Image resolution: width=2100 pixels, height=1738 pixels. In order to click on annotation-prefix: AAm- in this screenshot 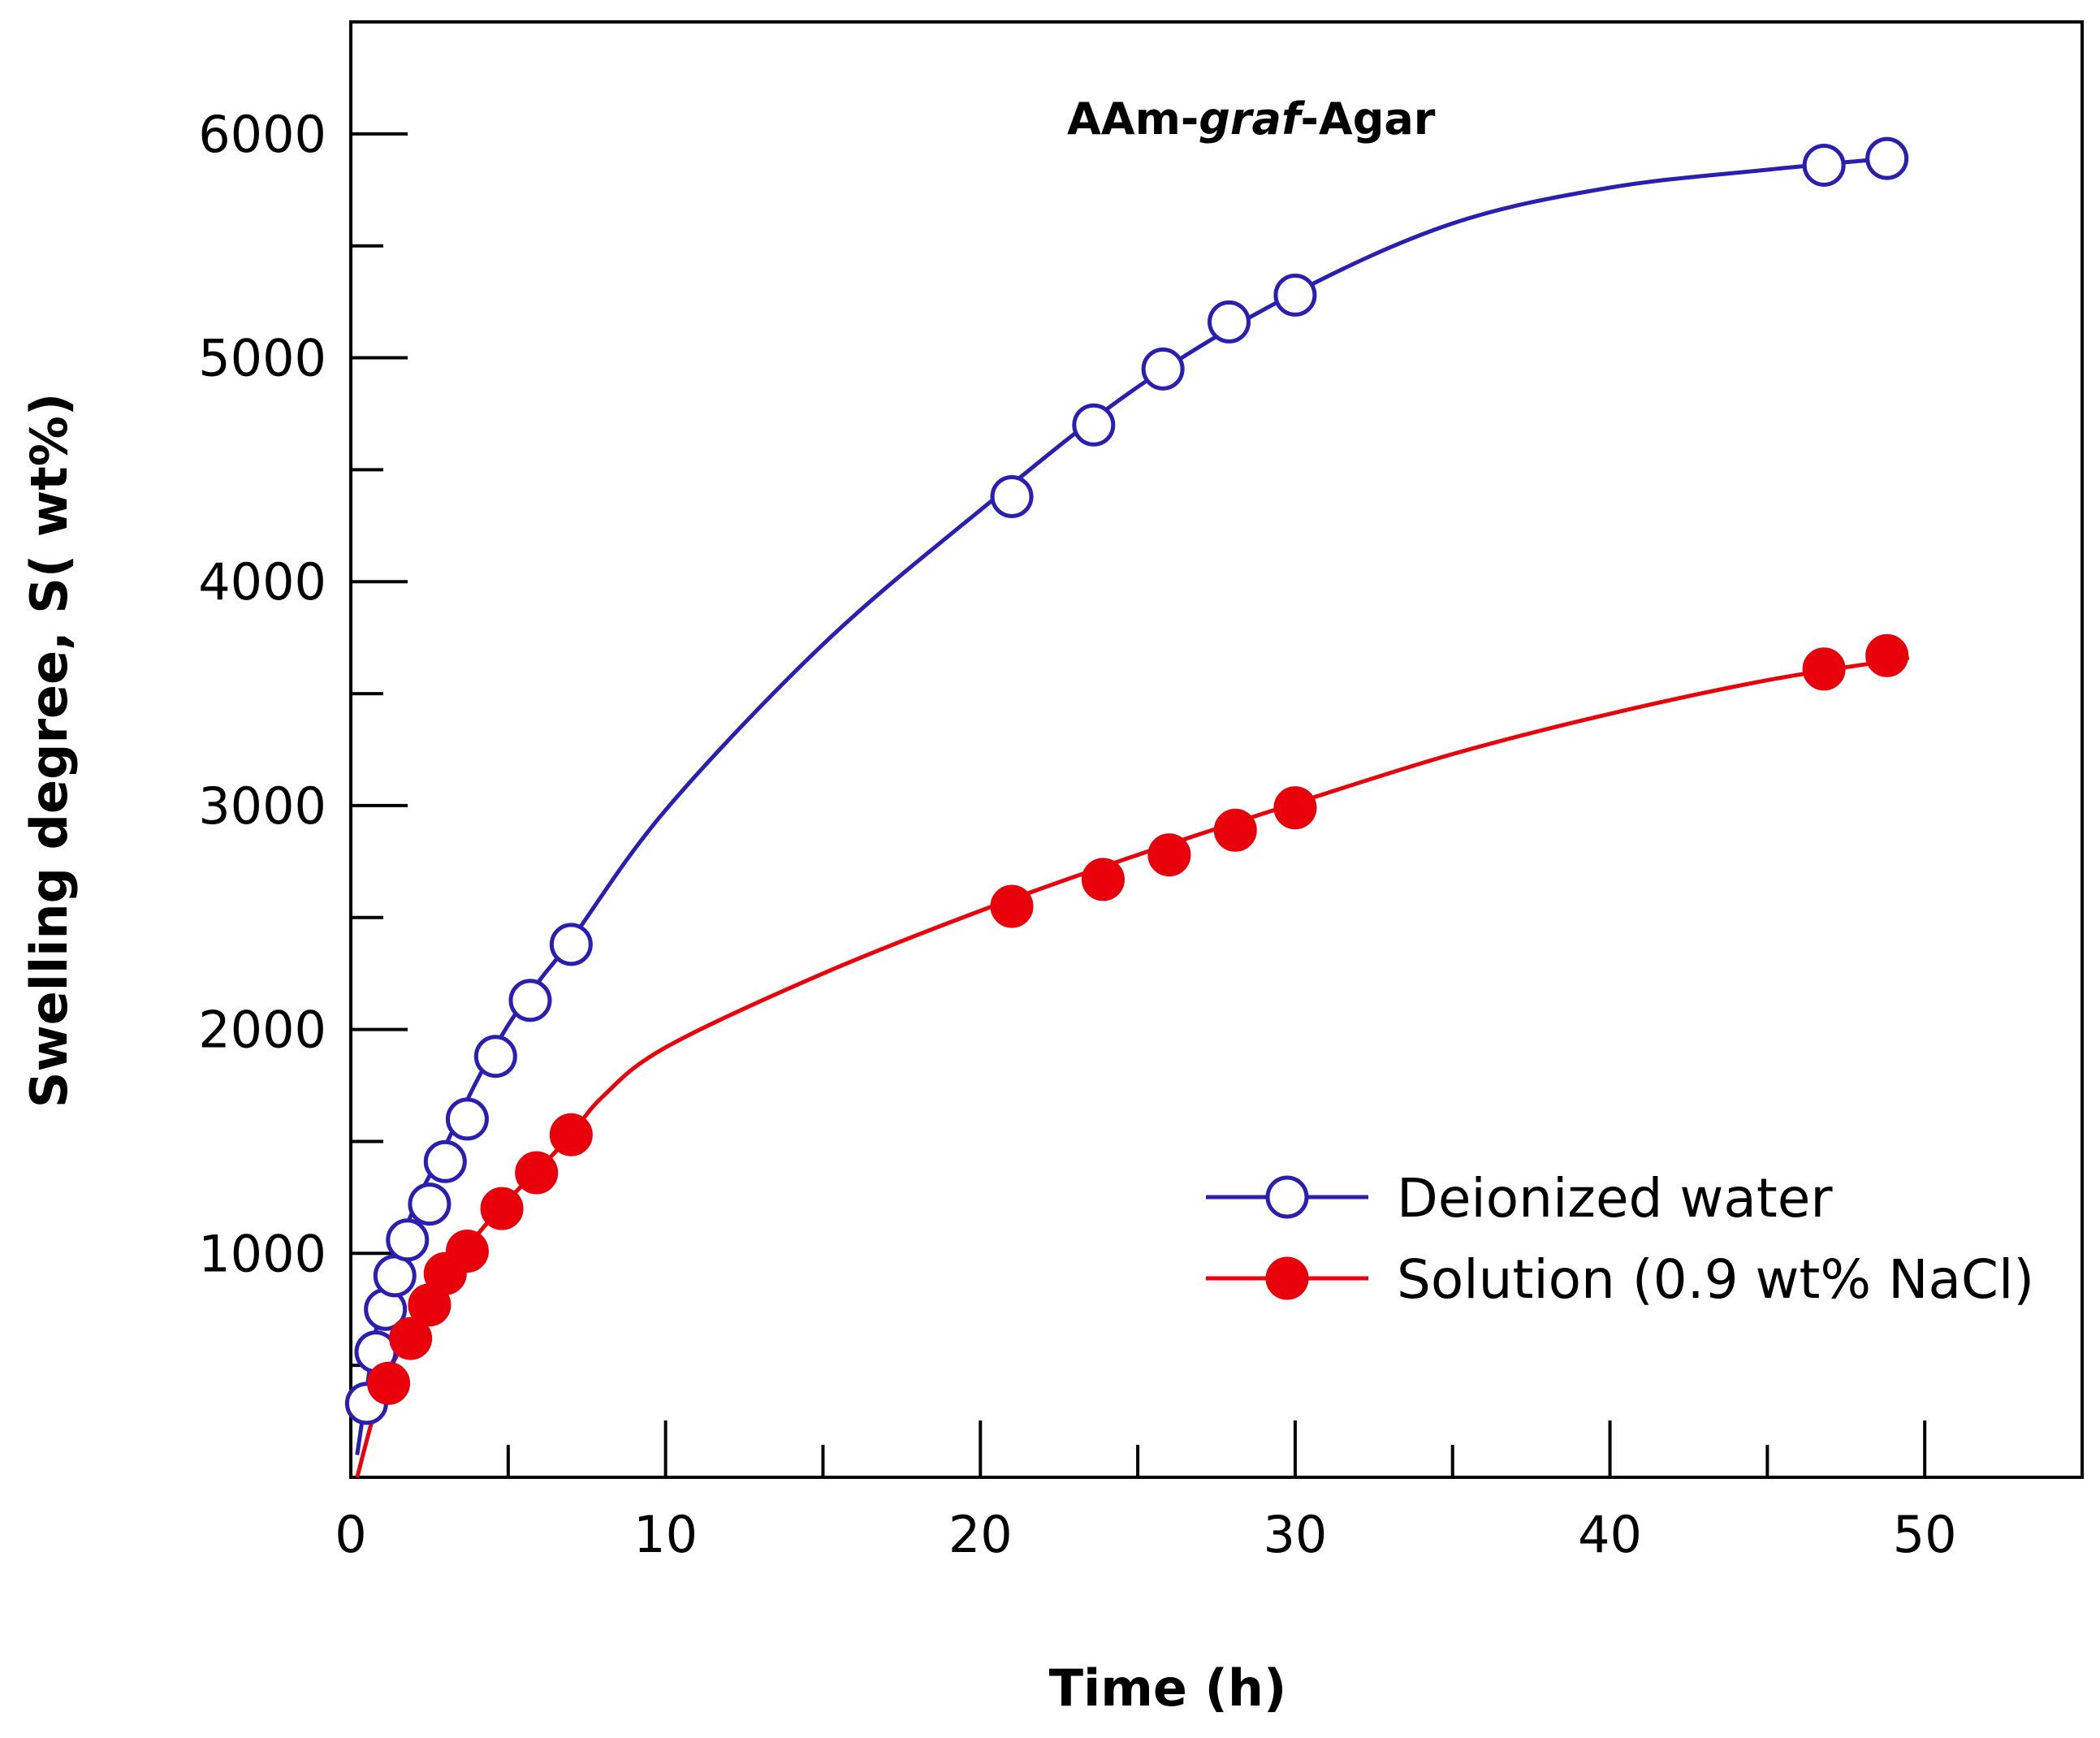, I will do `click(1133, 119)`.